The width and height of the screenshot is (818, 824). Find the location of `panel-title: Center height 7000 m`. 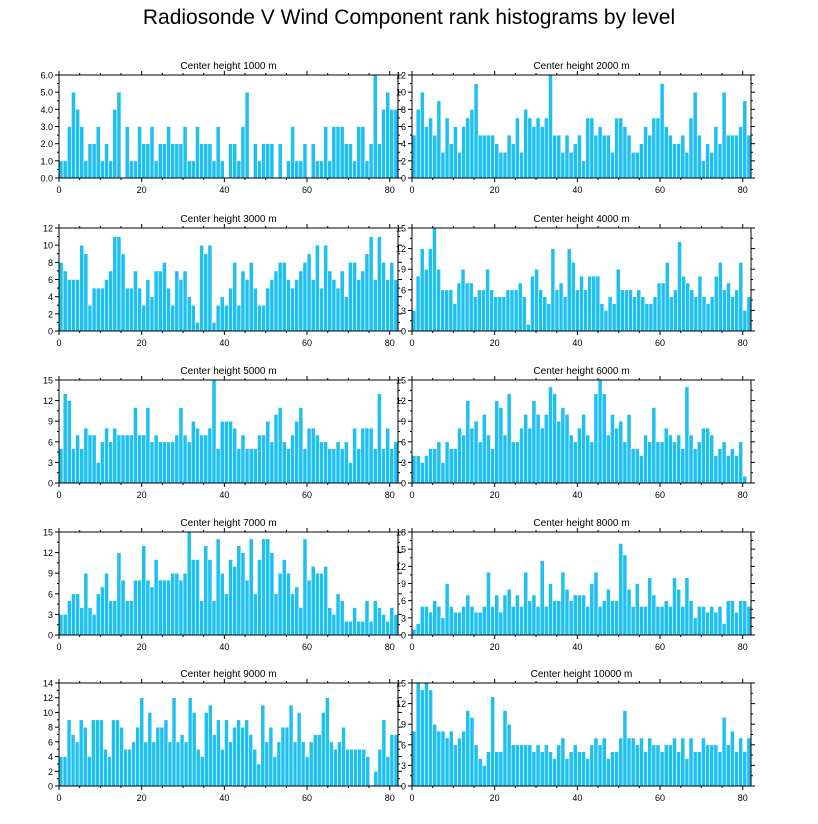

panel-title: Center height 7000 m is located at coordinates (228, 523).